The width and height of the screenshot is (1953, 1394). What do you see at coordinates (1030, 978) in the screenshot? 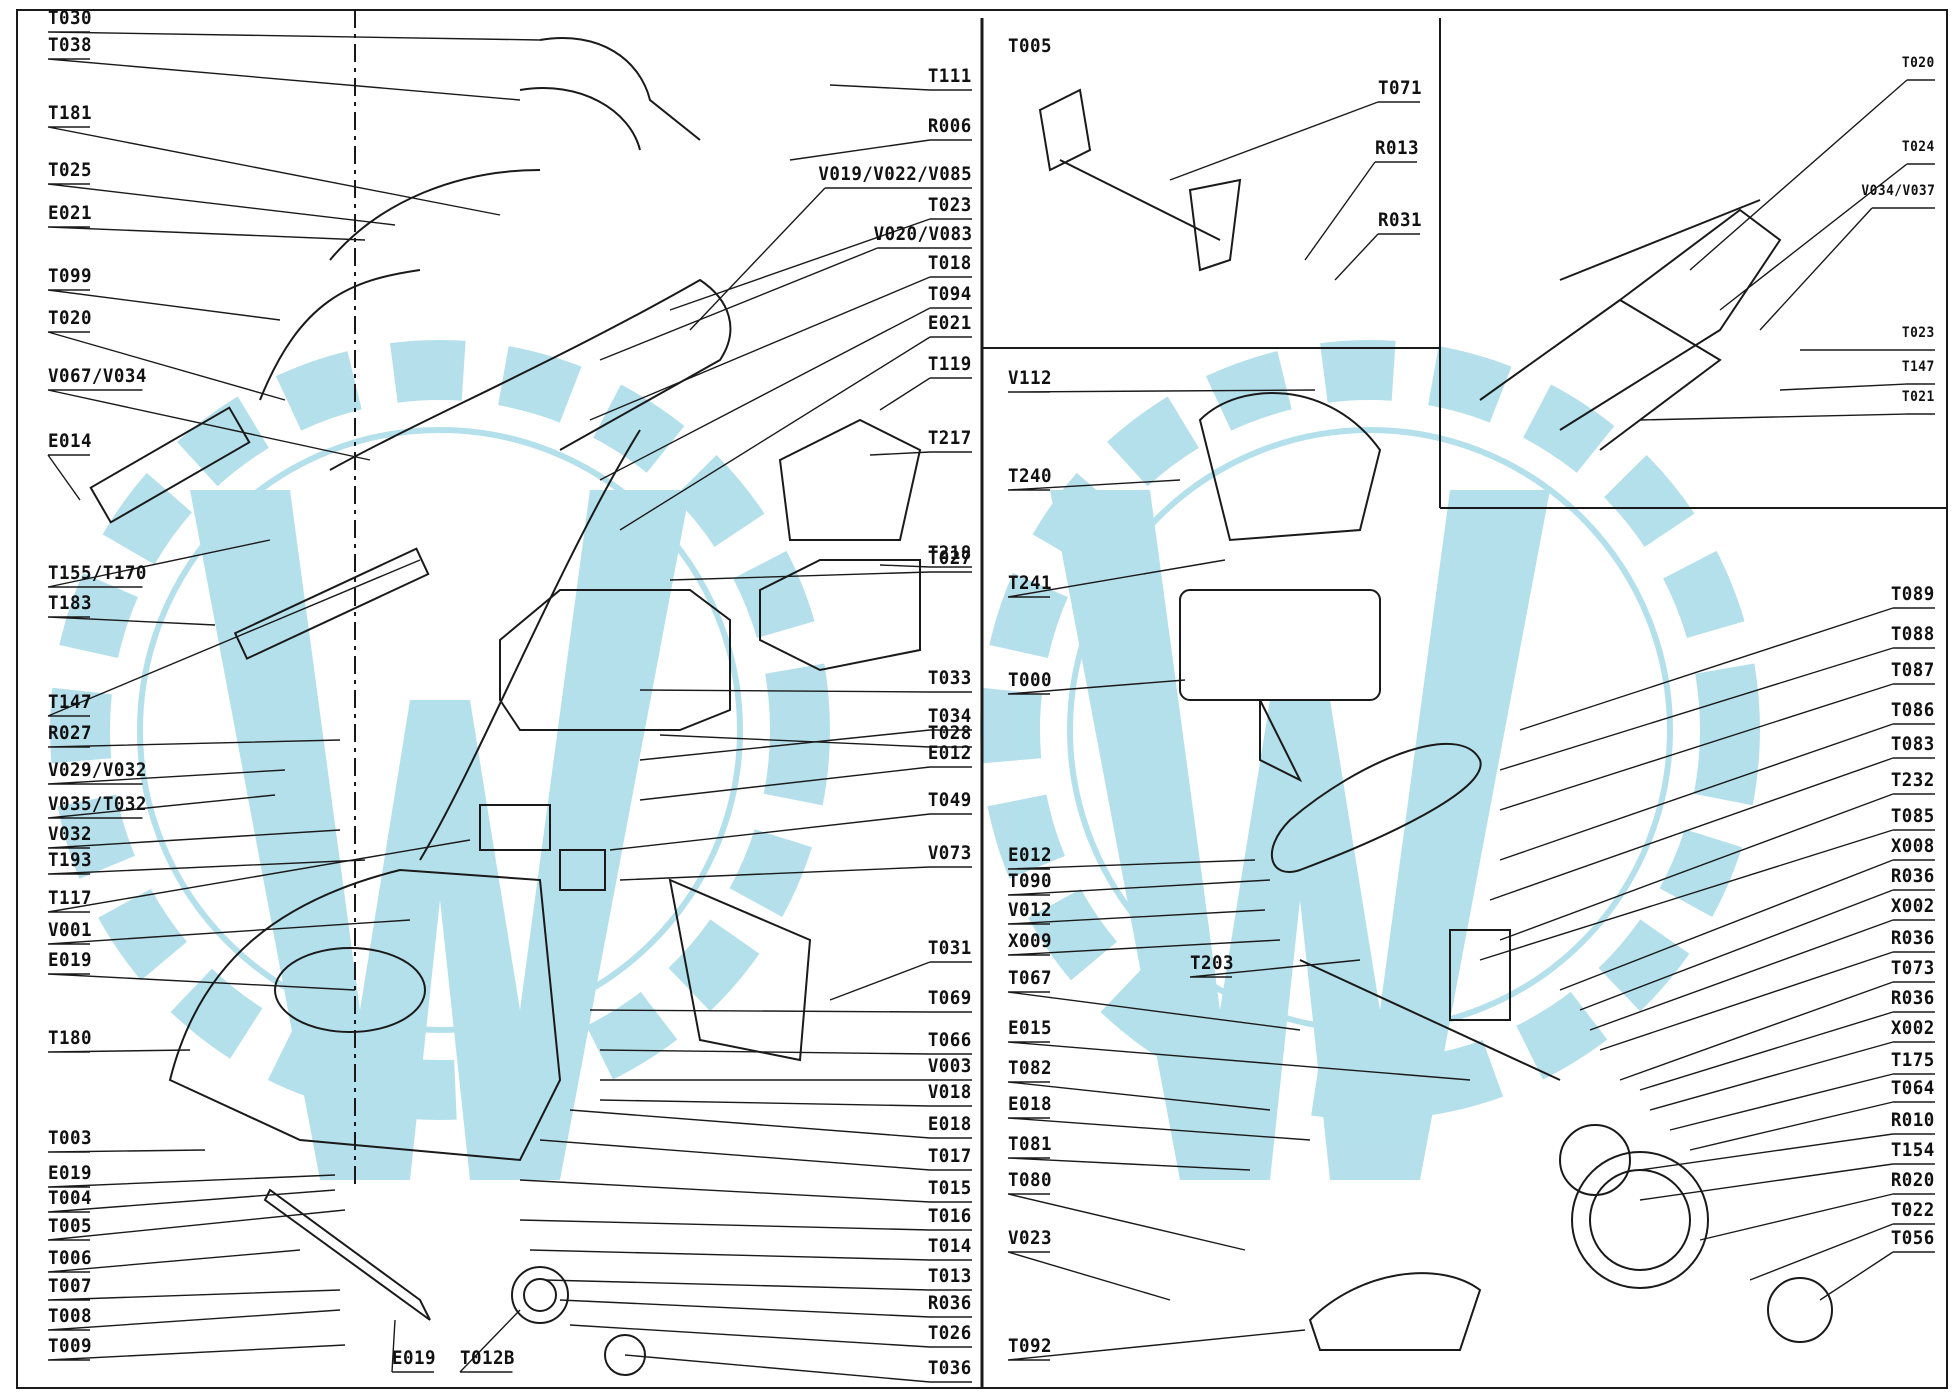
I see `part-label: T067` at bounding box center [1030, 978].